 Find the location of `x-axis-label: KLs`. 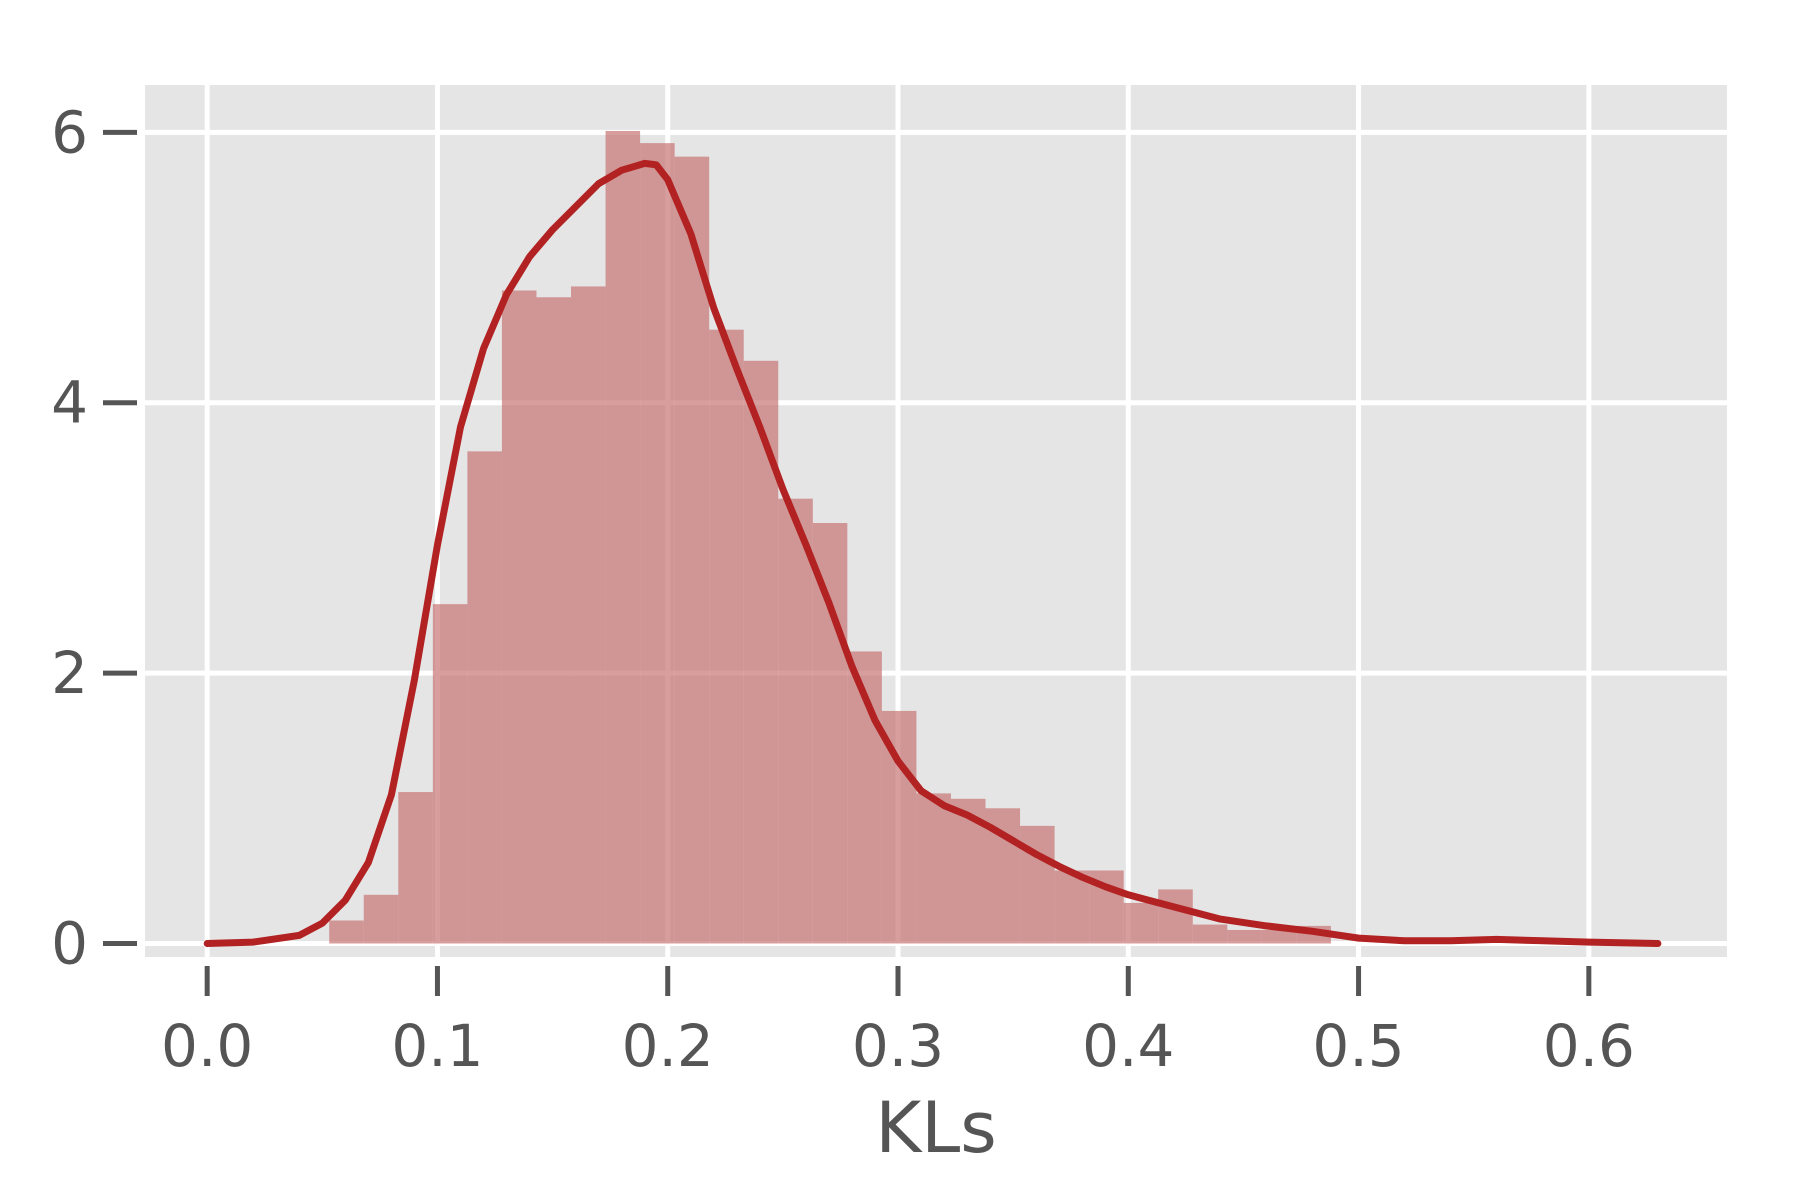

x-axis-label: KLs is located at coordinates (935, 1128).